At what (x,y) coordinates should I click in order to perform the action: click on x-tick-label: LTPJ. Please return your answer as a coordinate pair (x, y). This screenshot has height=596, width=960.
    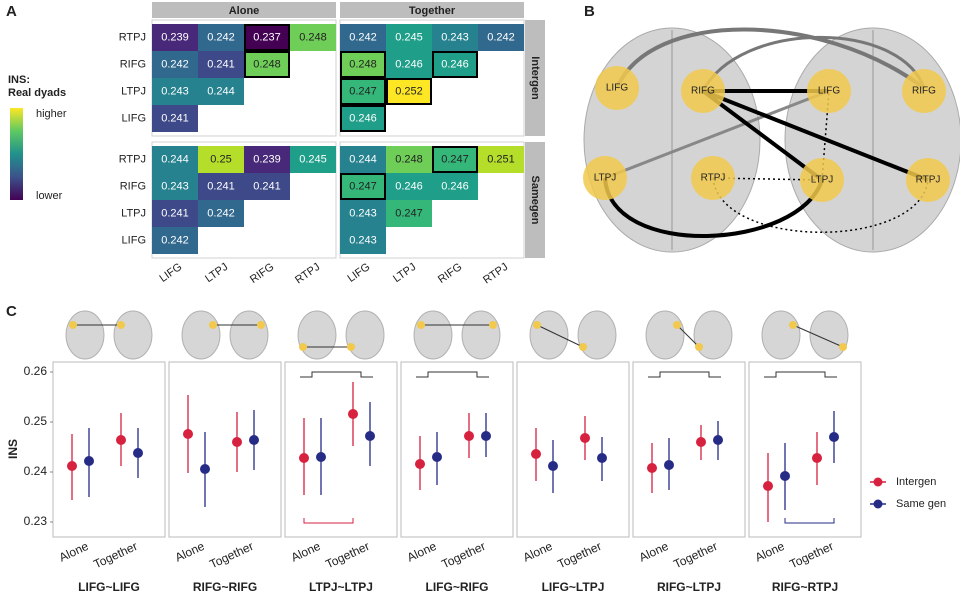
    Looking at the image, I should click on (216, 273).